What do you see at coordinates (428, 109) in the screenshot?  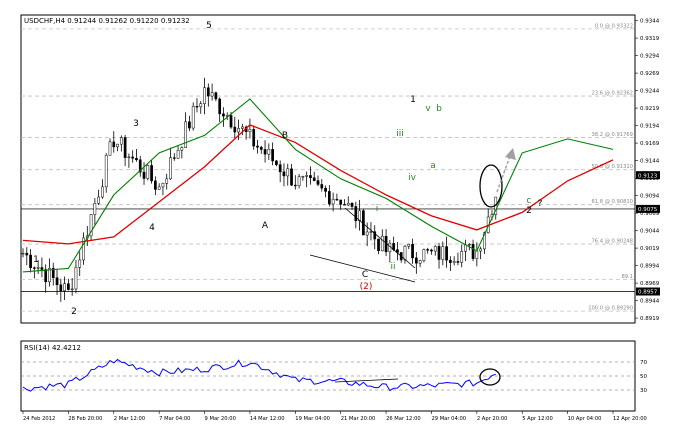 I see `wave-label: v` at bounding box center [428, 109].